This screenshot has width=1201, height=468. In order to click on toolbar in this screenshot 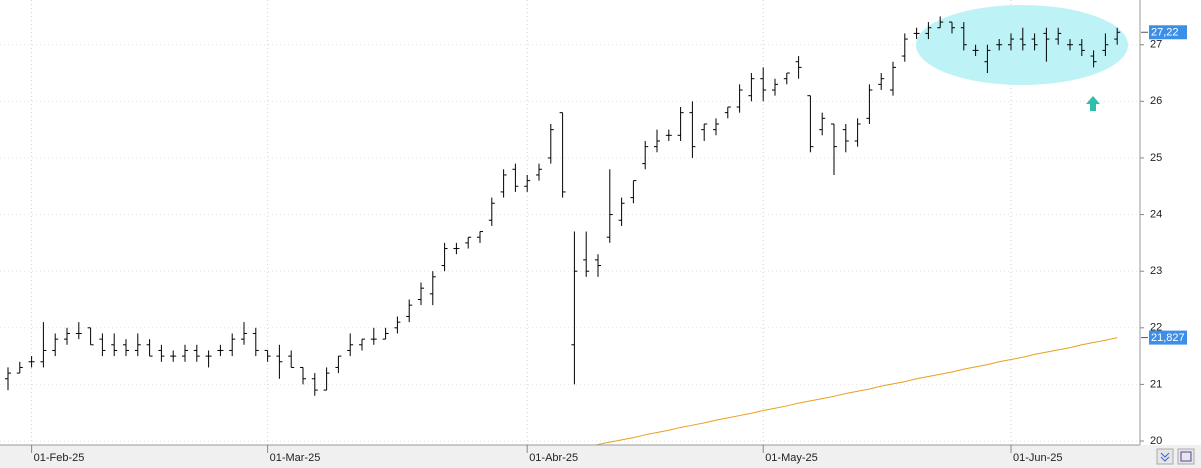, I will do `click(1175, 456)`.